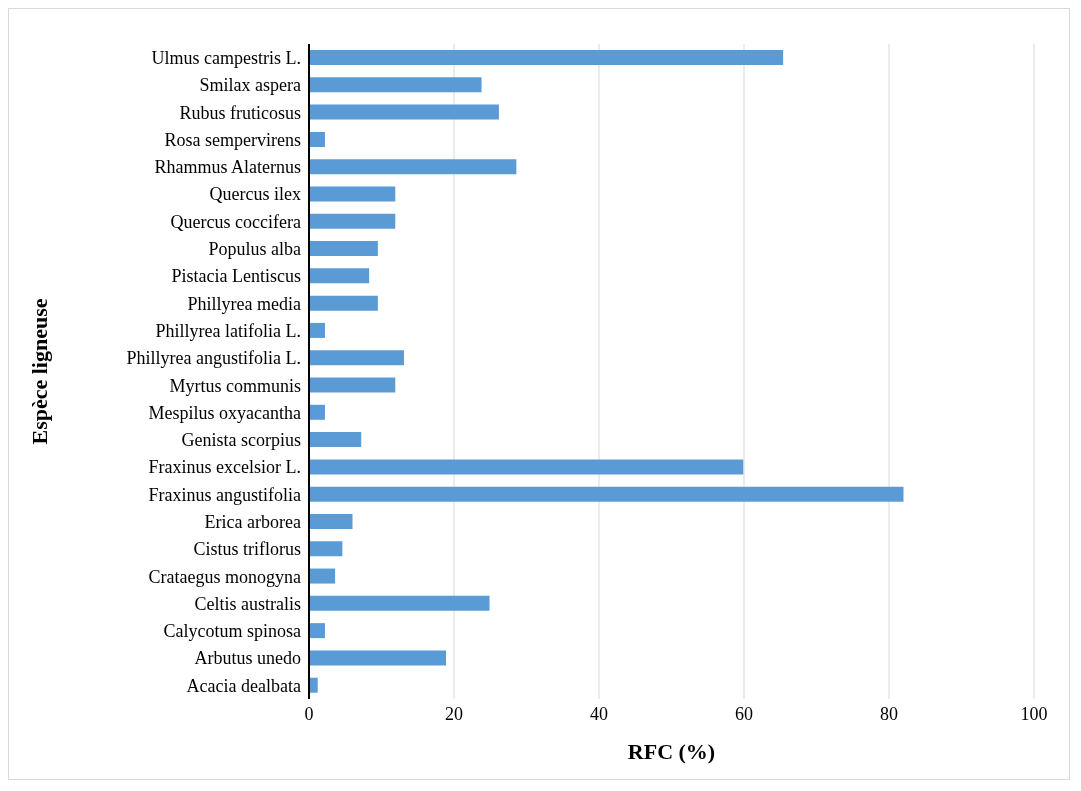 The width and height of the screenshot is (1081, 791). What do you see at coordinates (454, 713) in the screenshot?
I see `x-tick-label: 20` at bounding box center [454, 713].